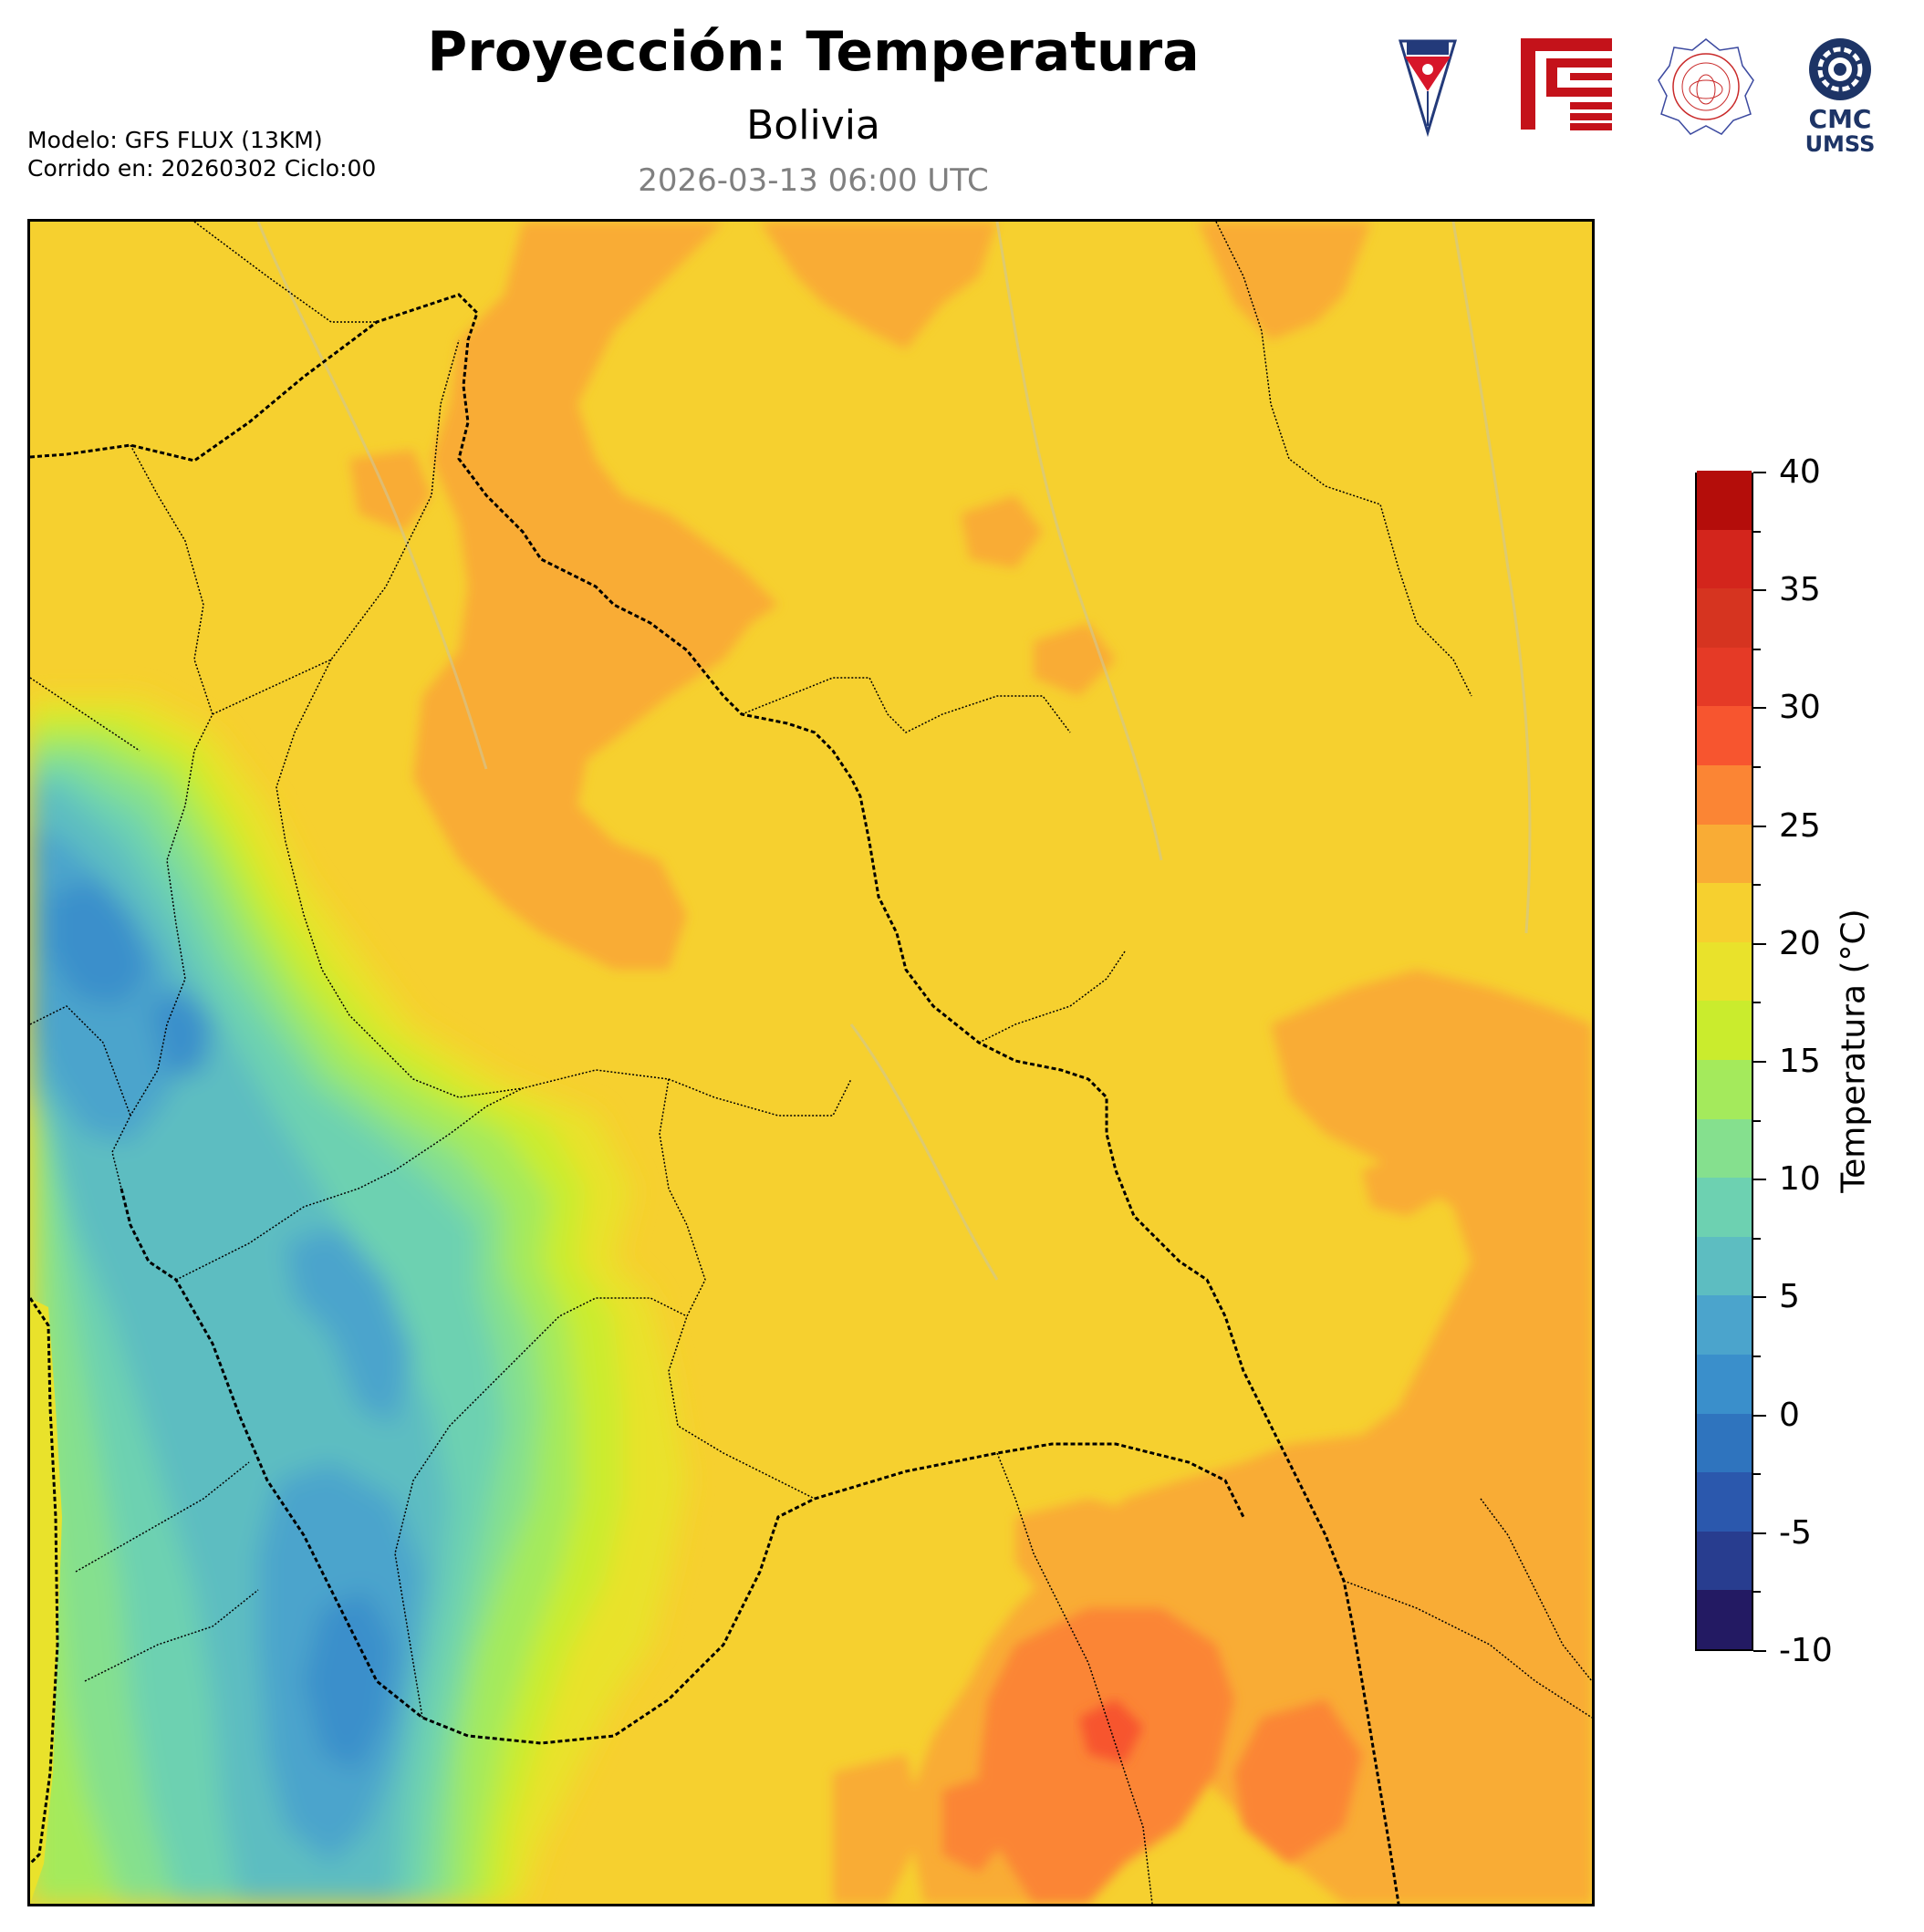  Describe the element at coordinates (1651, 96) in the screenshot. I see `logo-strip: CMC UMSS` at that location.